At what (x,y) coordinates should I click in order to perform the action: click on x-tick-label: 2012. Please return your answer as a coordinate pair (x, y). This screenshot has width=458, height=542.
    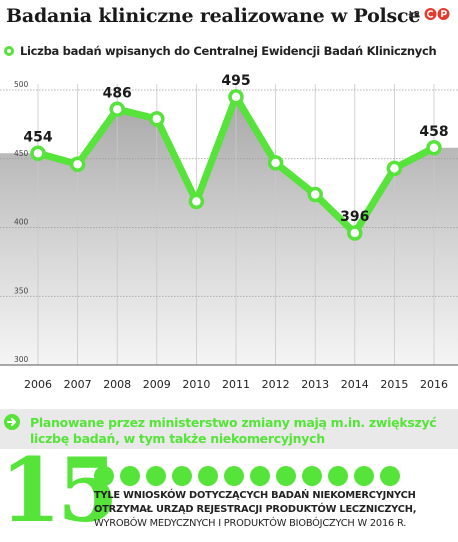
    Looking at the image, I should click on (276, 384).